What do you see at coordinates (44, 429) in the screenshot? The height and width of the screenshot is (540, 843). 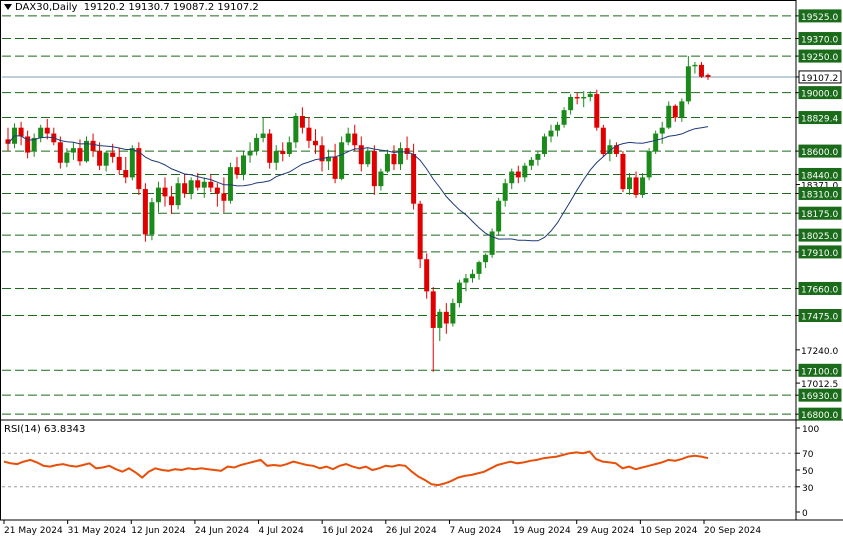 I see `rsi-header: RSI(14) 63.8343` at bounding box center [44, 429].